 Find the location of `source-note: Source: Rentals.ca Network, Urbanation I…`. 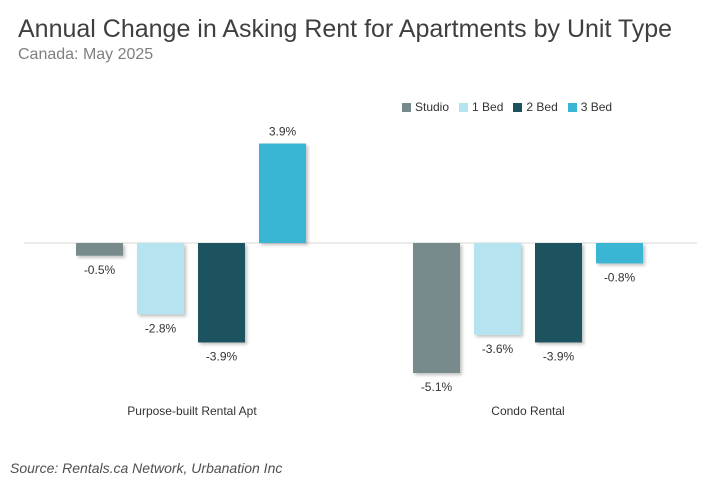

source-note: Source: Rentals.ca Network, Urbanation I… is located at coordinates (146, 468).